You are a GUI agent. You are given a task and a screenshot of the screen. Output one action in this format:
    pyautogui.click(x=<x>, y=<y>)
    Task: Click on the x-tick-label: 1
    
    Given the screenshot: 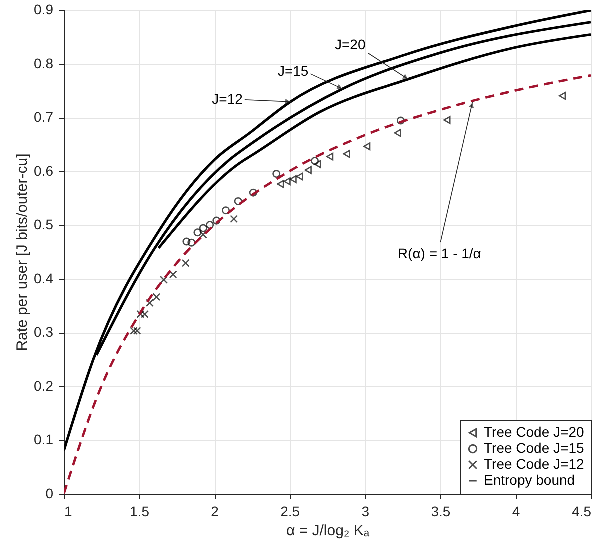 What is the action you would take?
    pyautogui.click(x=68, y=512)
    